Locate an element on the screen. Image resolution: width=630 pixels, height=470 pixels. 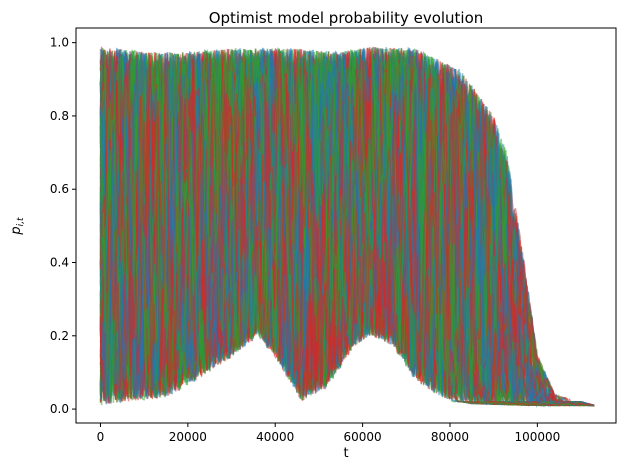
x-tick-label: 60000 is located at coordinates (363, 437).